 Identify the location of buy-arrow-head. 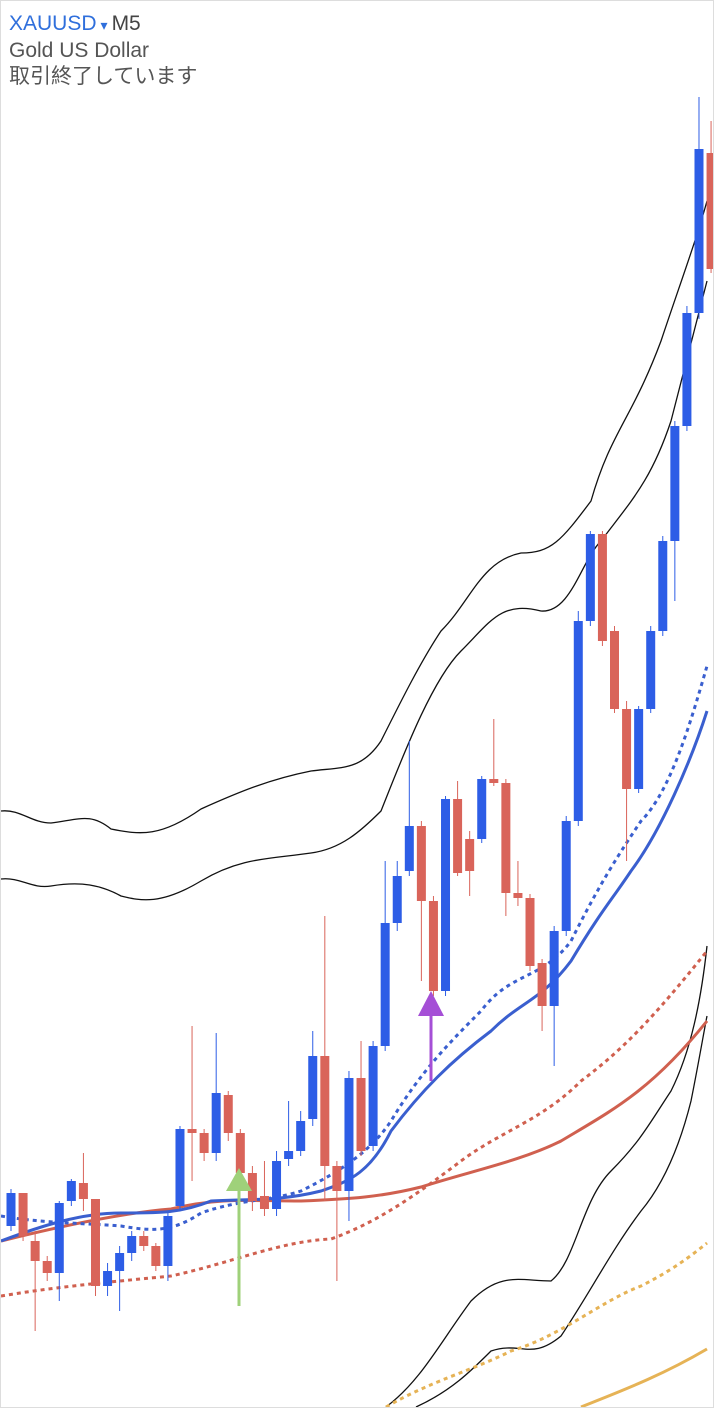
(239, 1179).